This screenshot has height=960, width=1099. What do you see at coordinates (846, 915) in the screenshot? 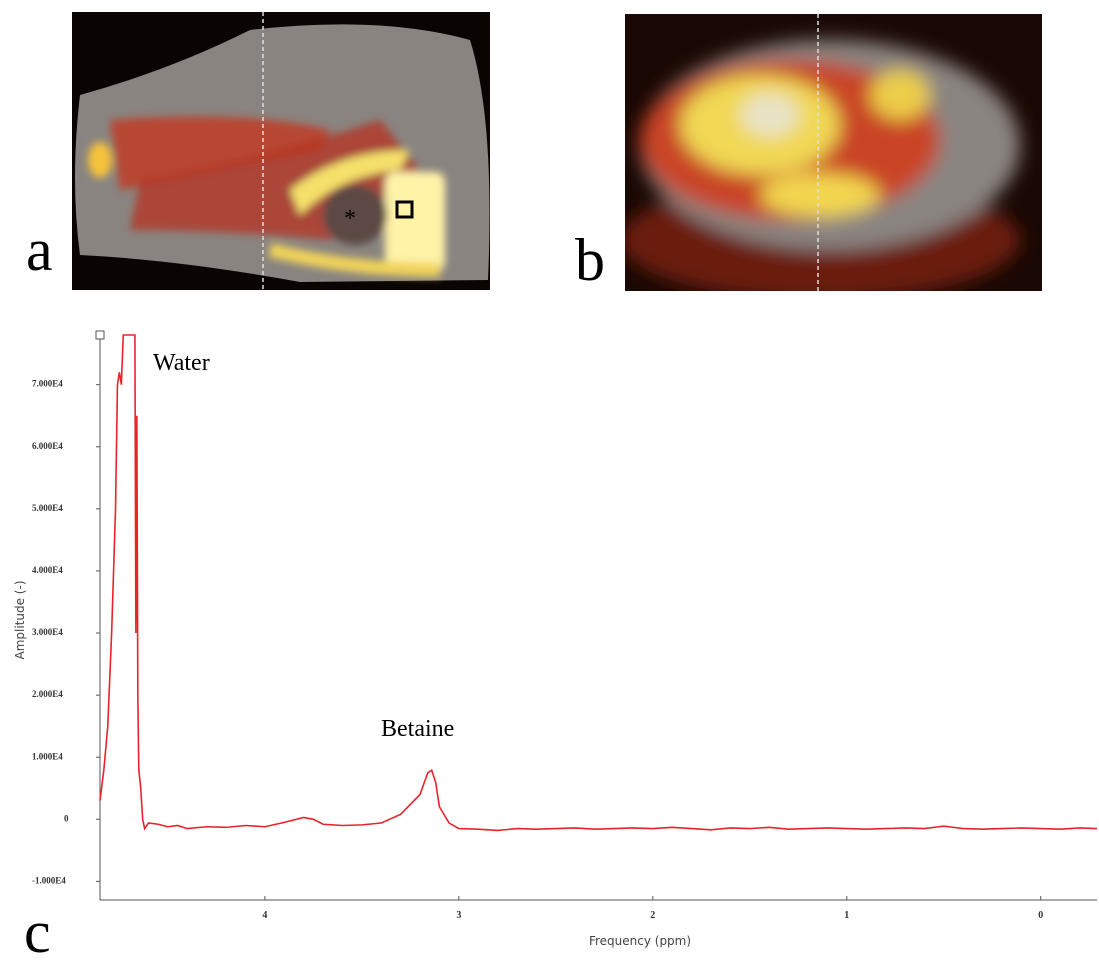
I see `x-tick-label: 1` at bounding box center [846, 915].